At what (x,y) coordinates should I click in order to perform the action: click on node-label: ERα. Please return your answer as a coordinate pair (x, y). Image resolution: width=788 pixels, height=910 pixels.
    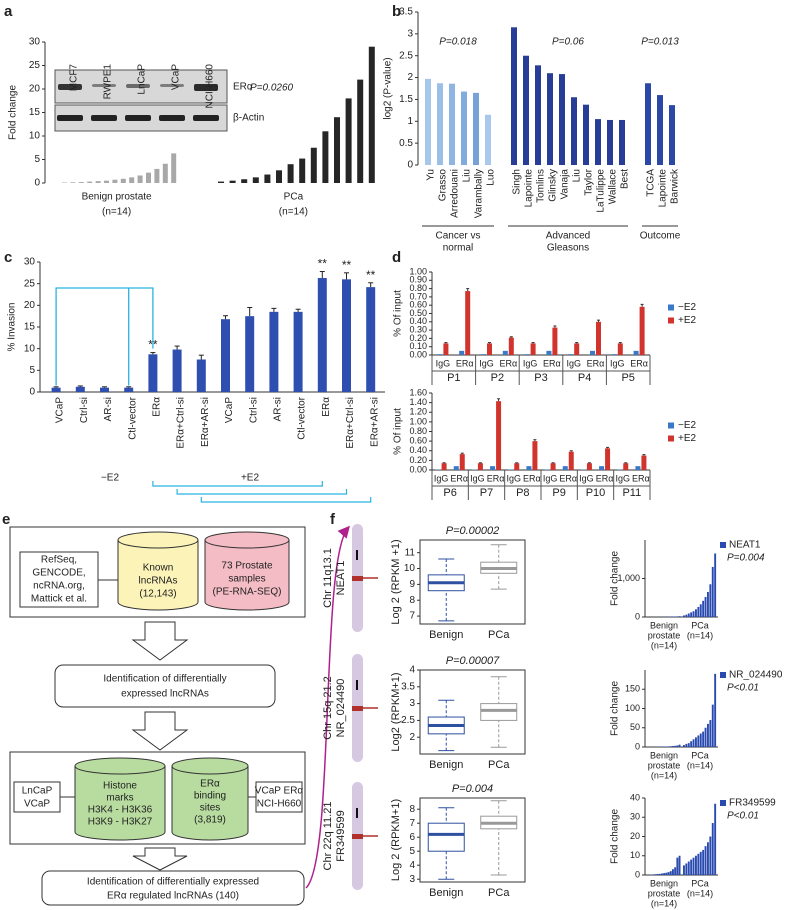
    Looking at the image, I should click on (210, 784).